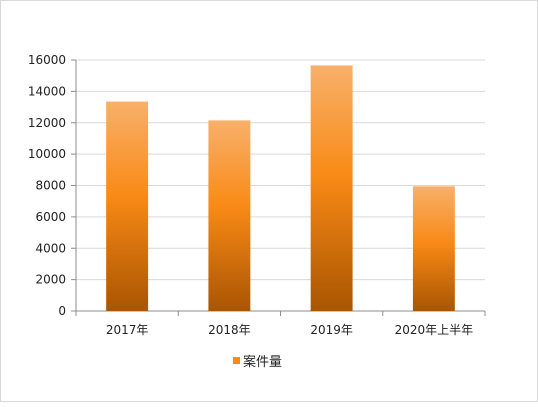 This screenshot has width=538, height=407. Describe the element at coordinates (62, 311) in the screenshot. I see `y-tick-label: 0` at that location.